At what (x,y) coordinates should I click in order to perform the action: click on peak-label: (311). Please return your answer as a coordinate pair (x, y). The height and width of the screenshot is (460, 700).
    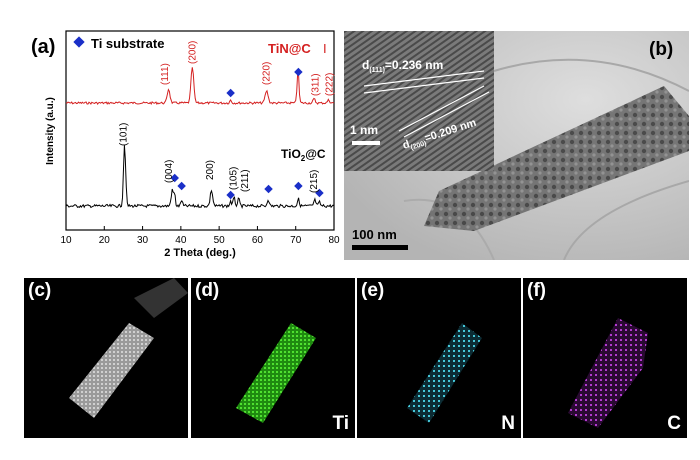
    Looking at the image, I should click on (316, 84).